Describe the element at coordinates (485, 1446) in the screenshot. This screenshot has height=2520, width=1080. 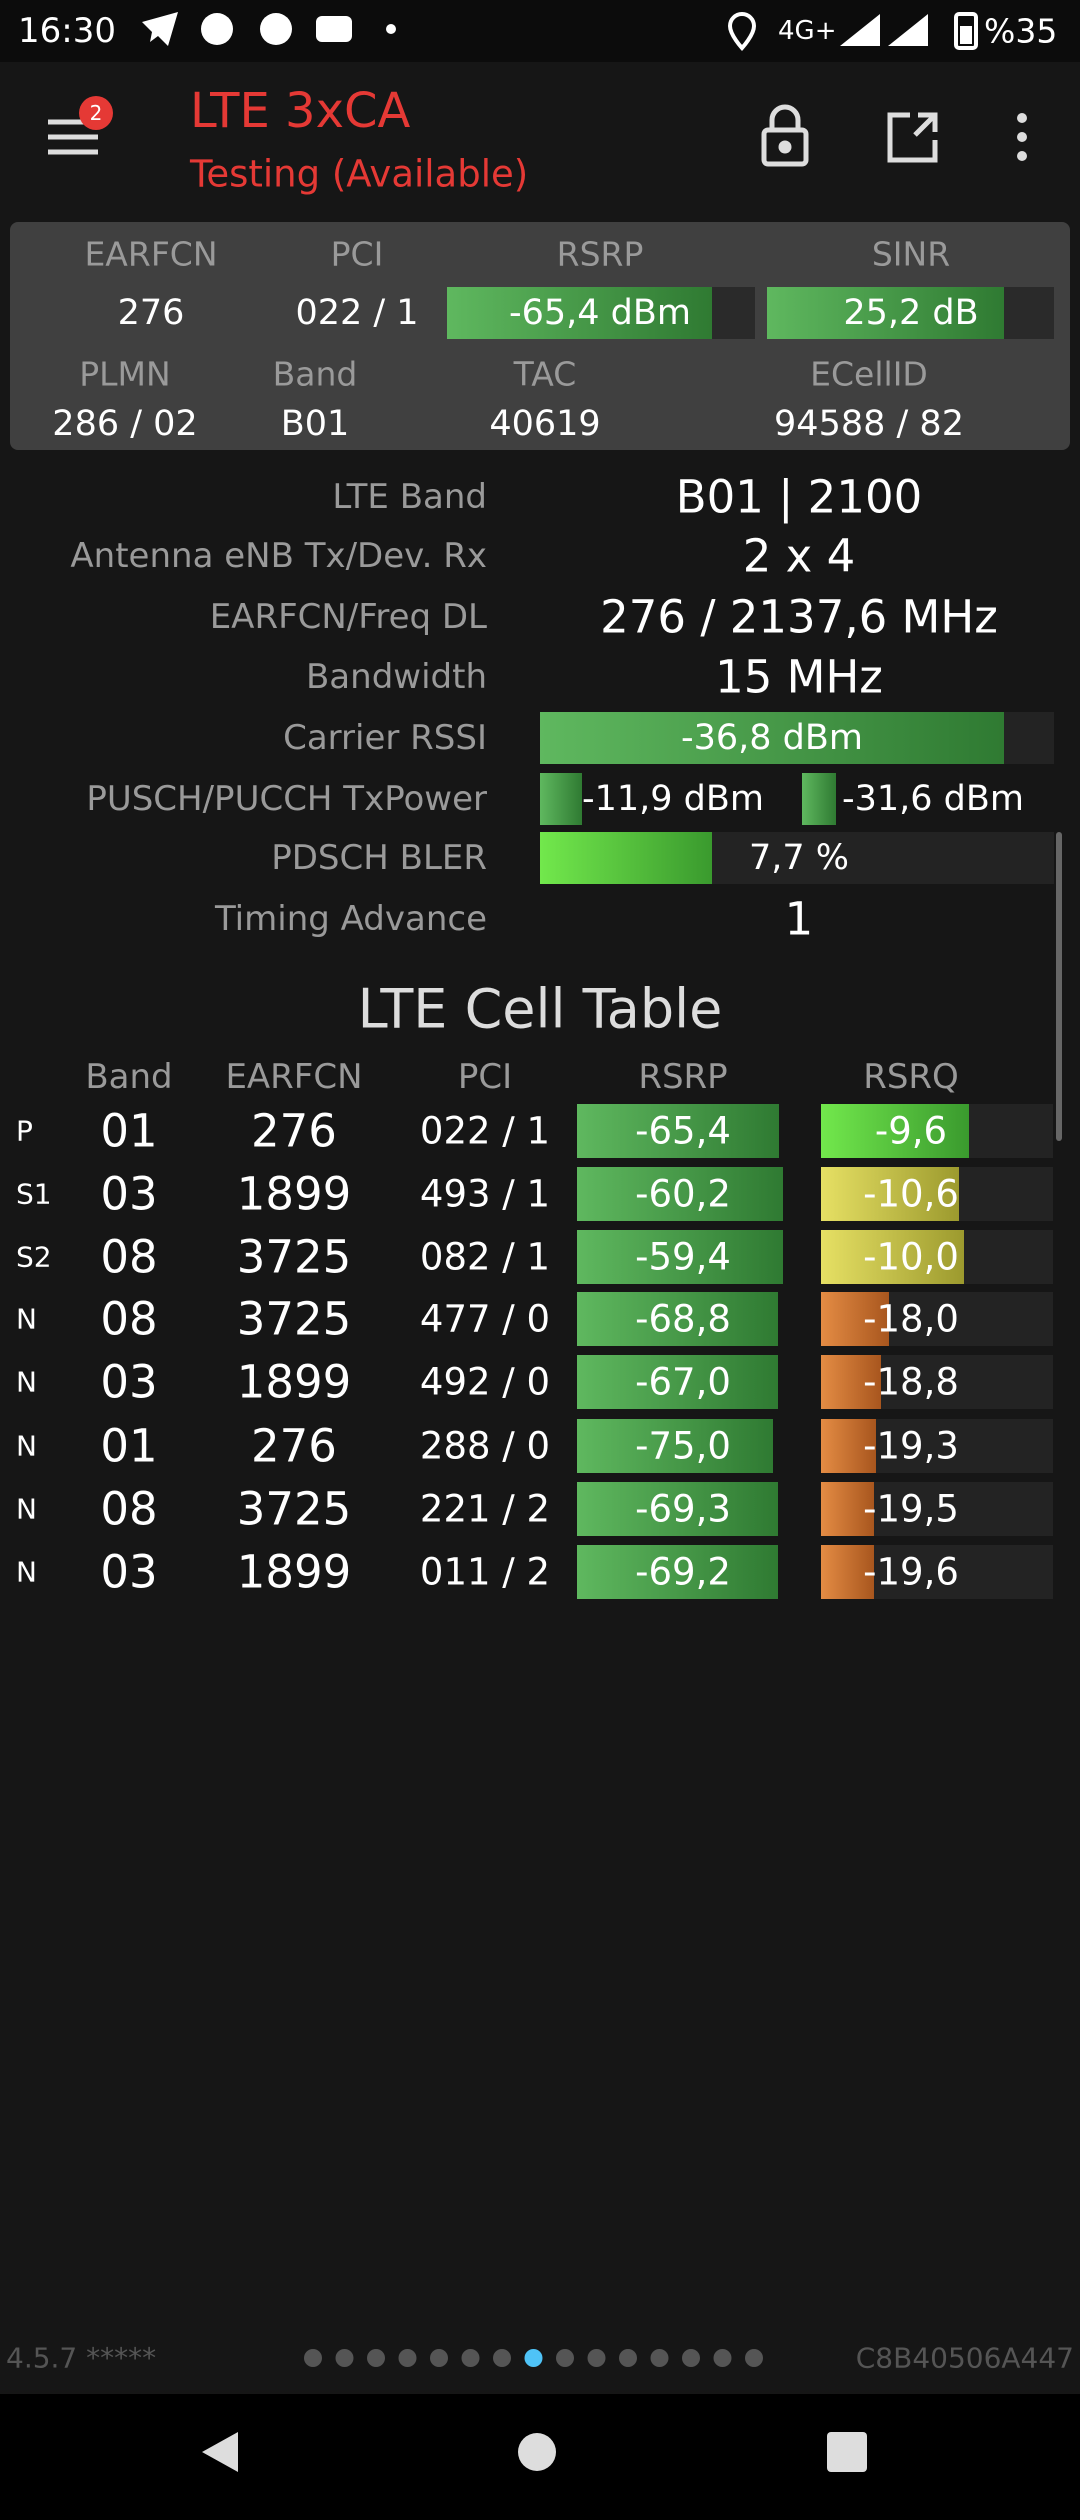
I see `cell-pci: 288 / 0` at that location.